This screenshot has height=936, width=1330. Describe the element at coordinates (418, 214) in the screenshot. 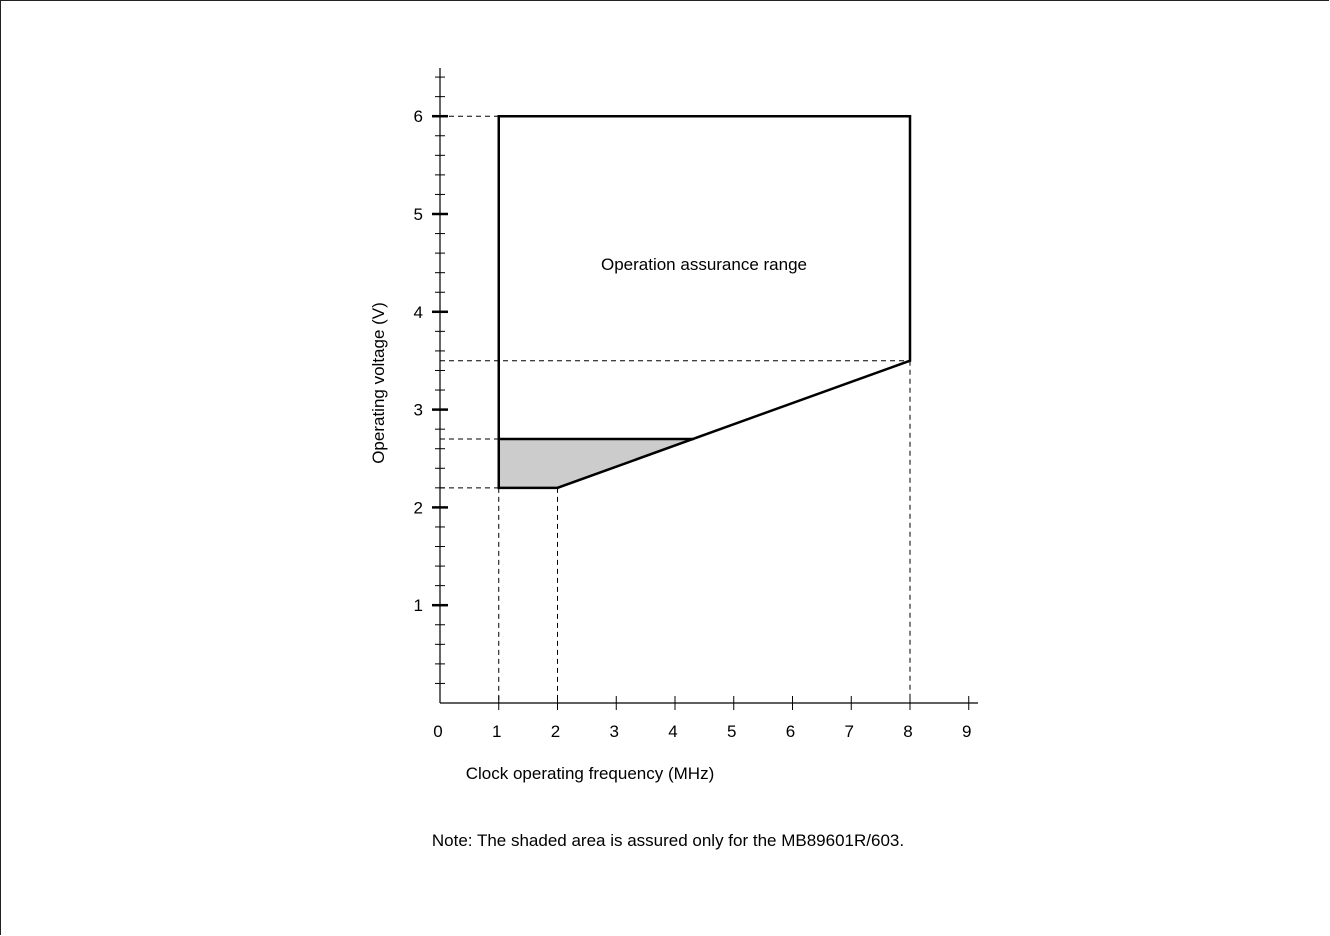

I see `y-tick-label: 5` at that location.